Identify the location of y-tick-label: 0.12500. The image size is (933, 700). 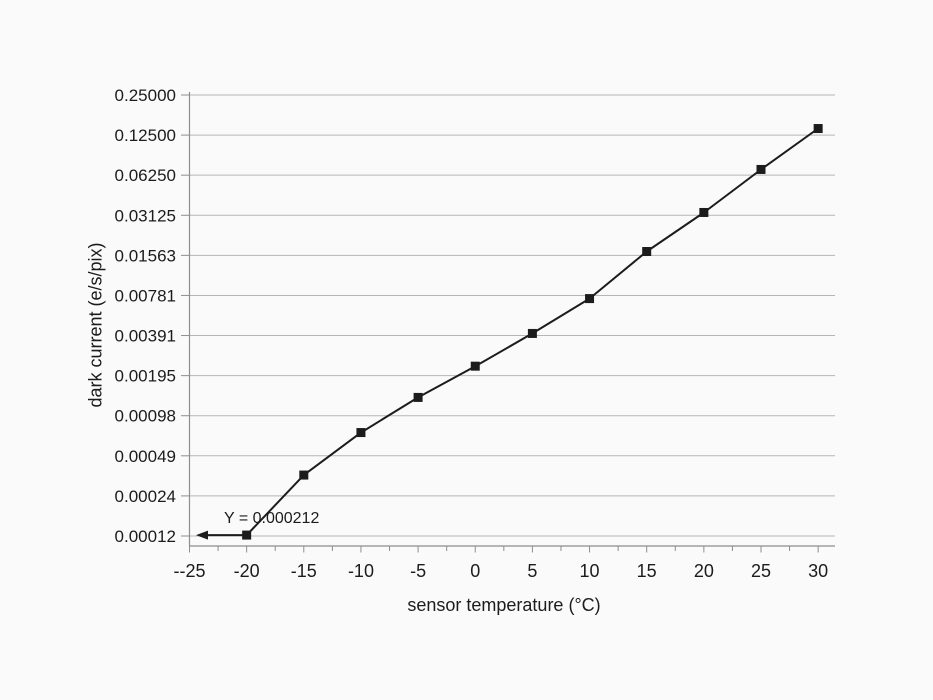
(145, 135).